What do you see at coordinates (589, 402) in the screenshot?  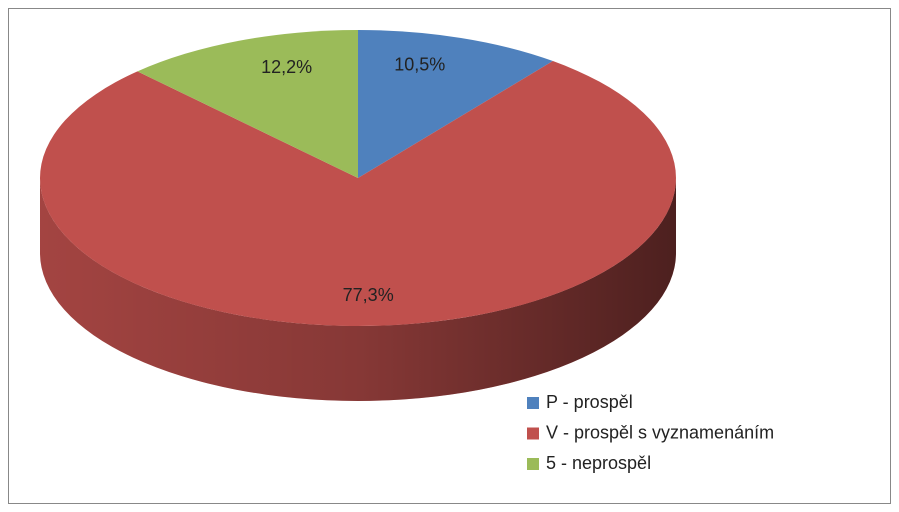 I see `legend-label: P - prospěl` at bounding box center [589, 402].